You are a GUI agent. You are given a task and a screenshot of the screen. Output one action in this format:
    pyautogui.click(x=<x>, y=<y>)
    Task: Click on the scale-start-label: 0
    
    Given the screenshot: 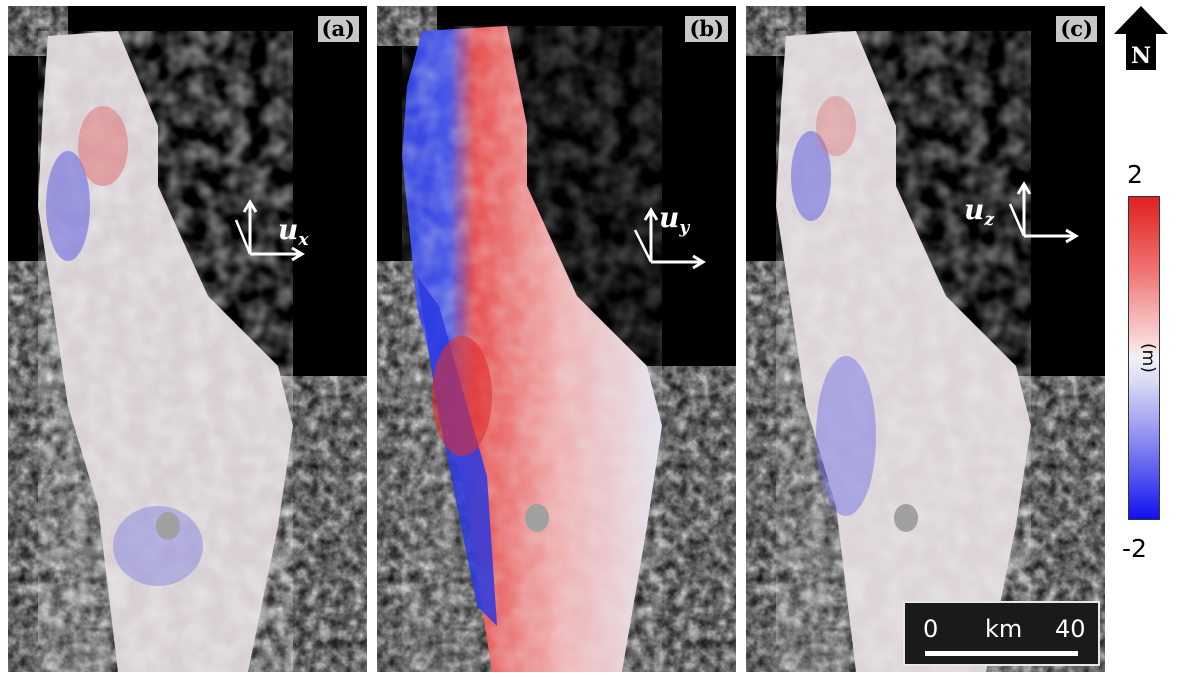 What is the action you would take?
    pyautogui.click(x=931, y=629)
    